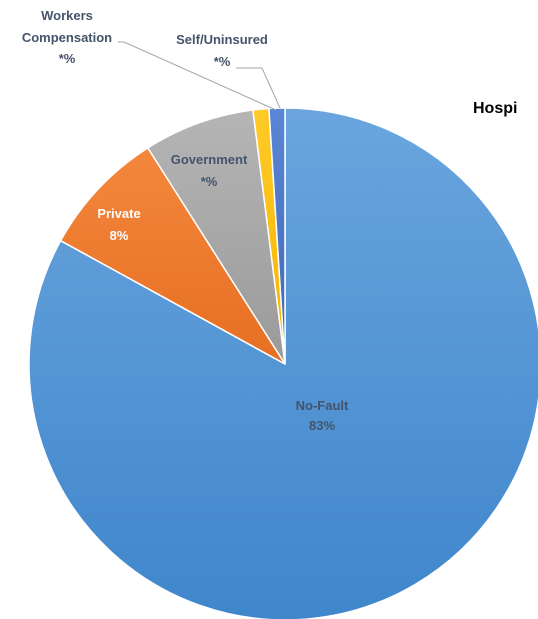 The width and height of the screenshot is (538, 619). I want to click on label-workers-comp-value: *%, so click(67, 58).